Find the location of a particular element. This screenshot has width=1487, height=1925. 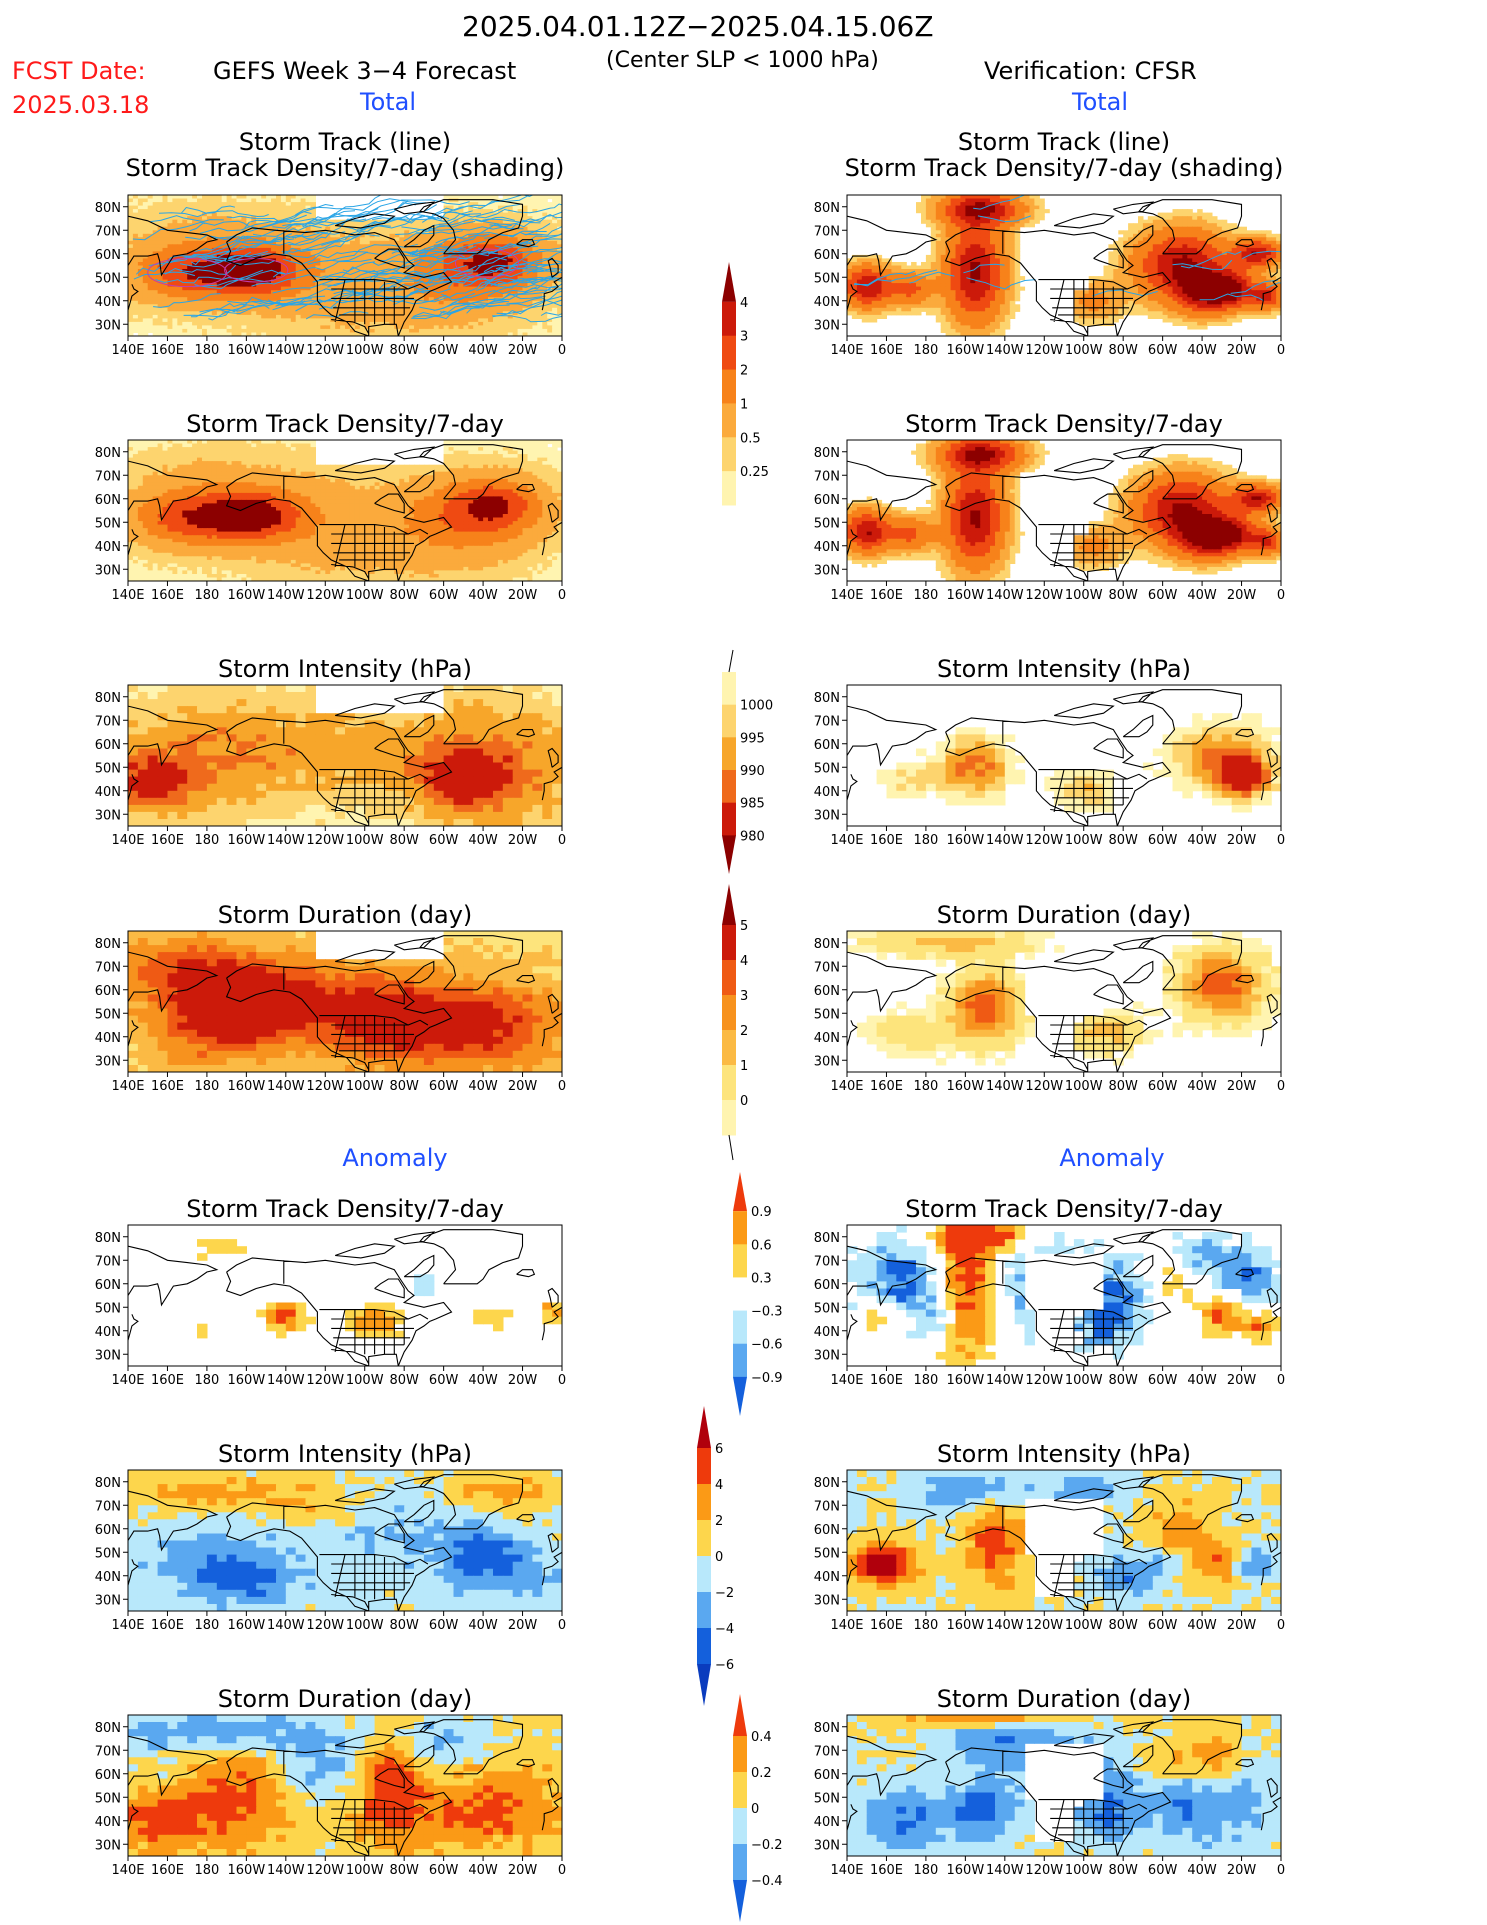

colorbar-tick: −0.4 is located at coordinates (767, 1881).